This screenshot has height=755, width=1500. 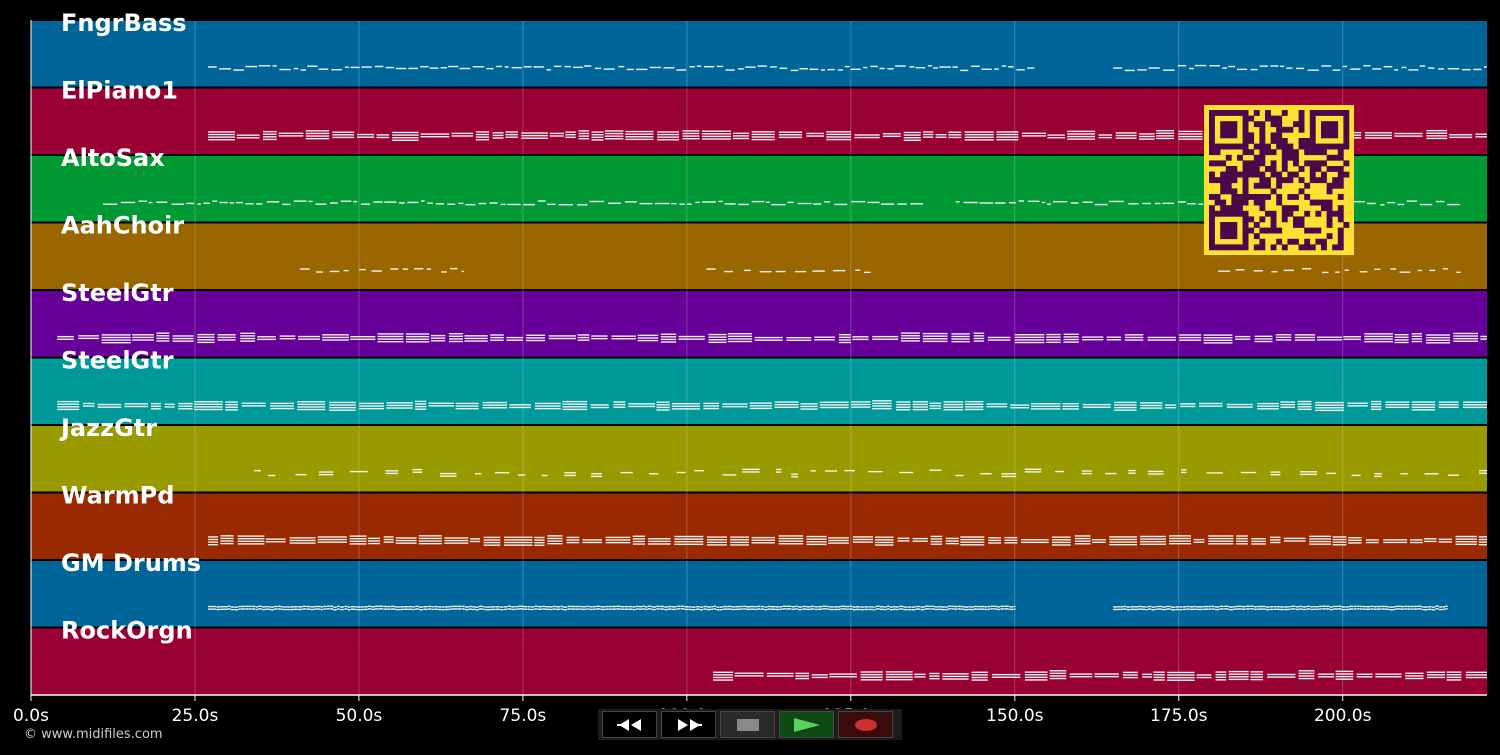 What do you see at coordinates (629, 724) in the screenshot?
I see `rewind-button` at bounding box center [629, 724].